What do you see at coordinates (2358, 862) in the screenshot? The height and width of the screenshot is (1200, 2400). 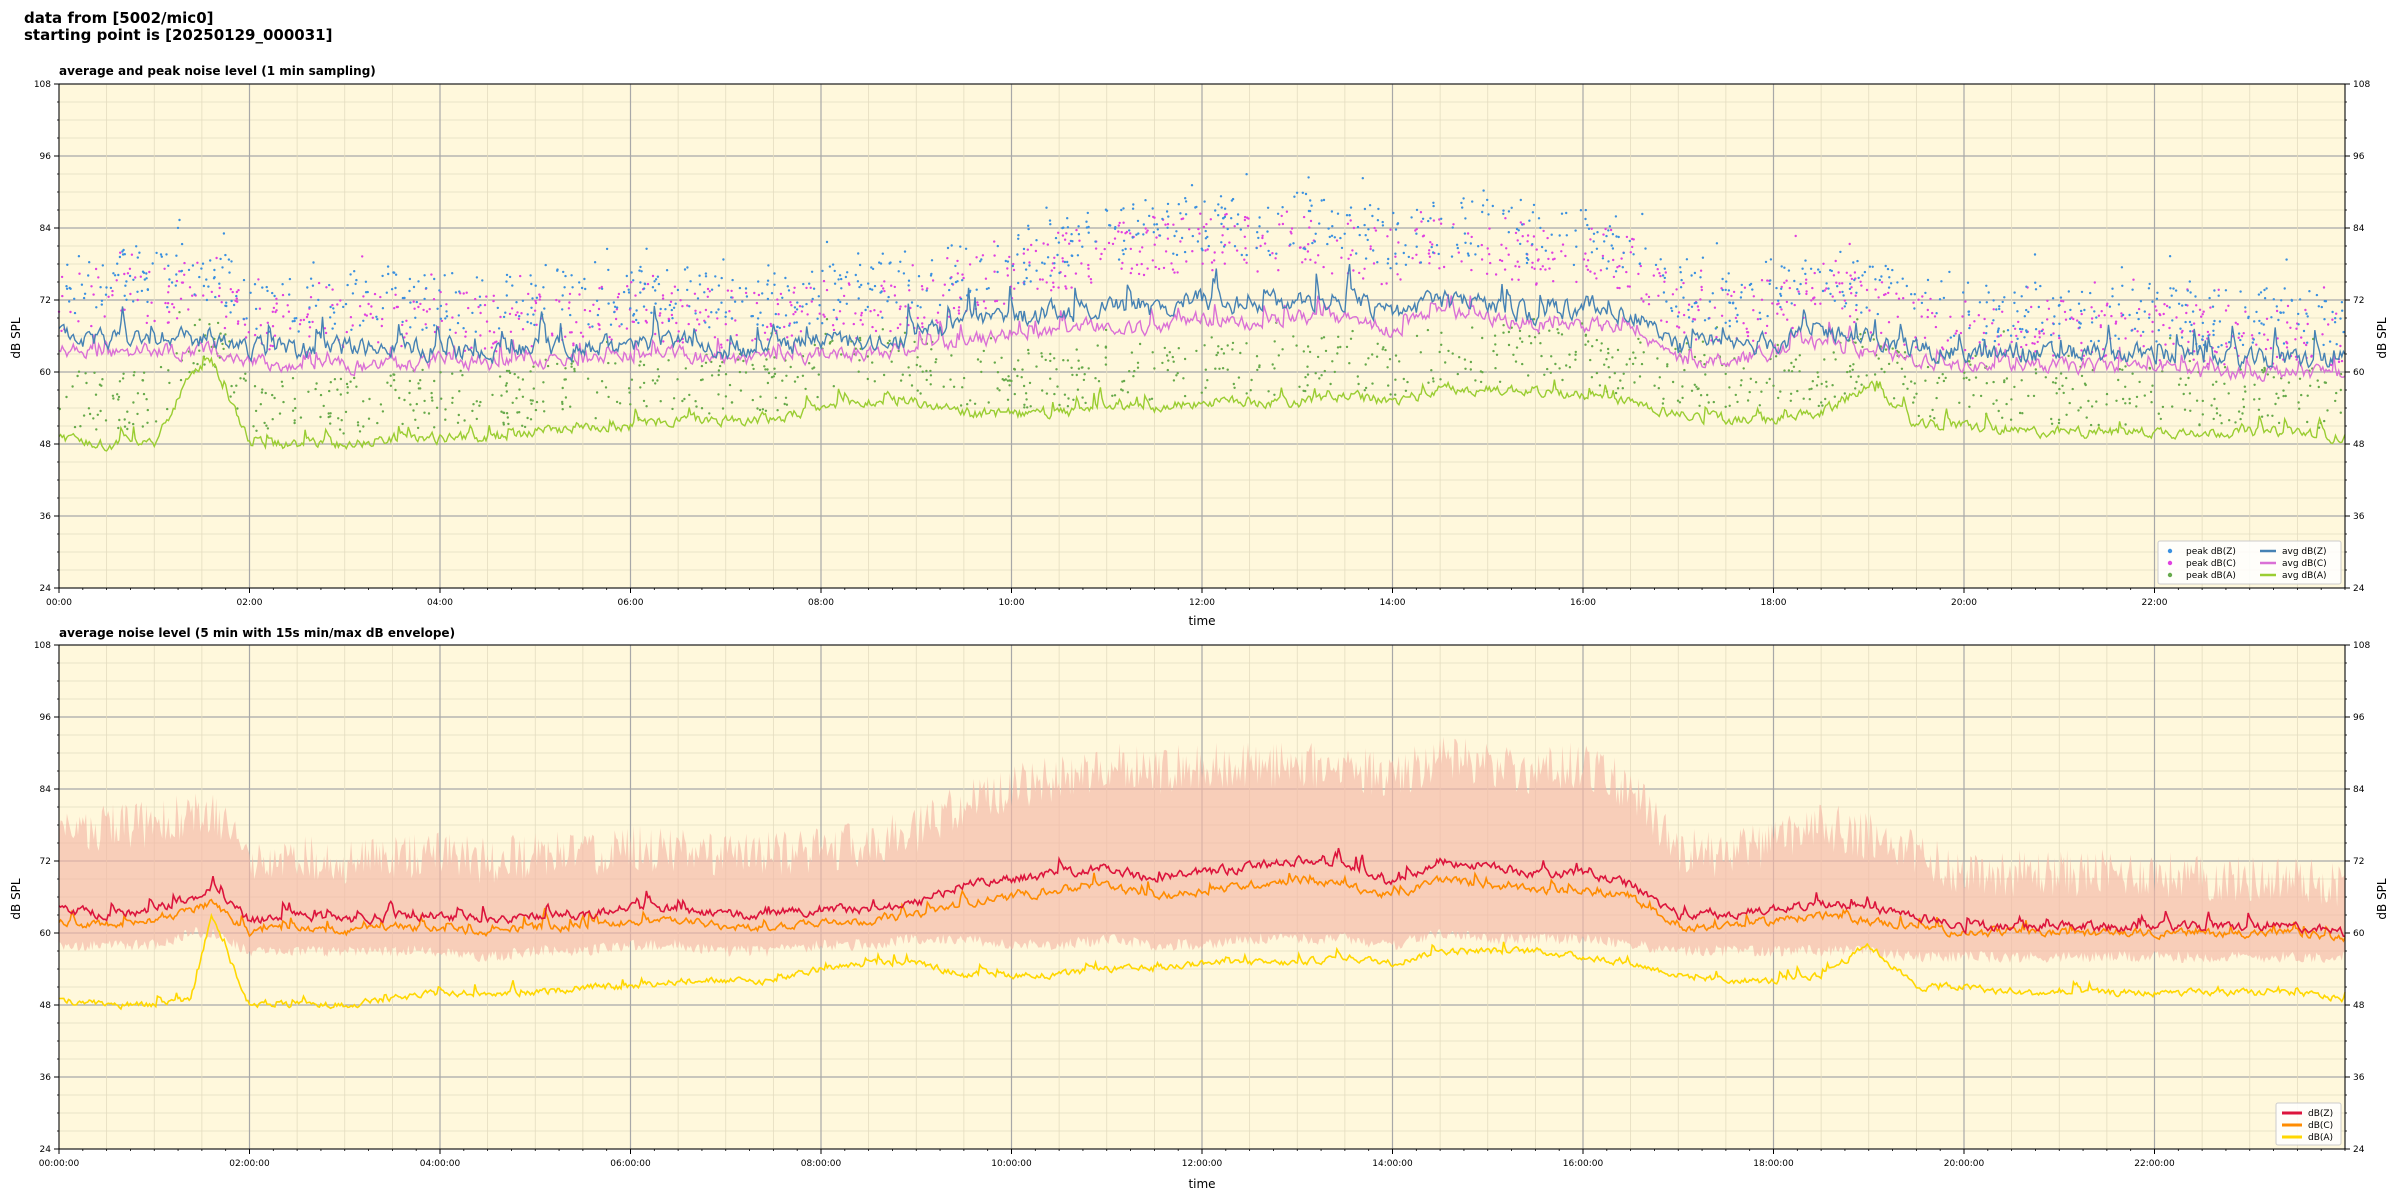 I see `y-tick-label-right: 72` at bounding box center [2358, 862].